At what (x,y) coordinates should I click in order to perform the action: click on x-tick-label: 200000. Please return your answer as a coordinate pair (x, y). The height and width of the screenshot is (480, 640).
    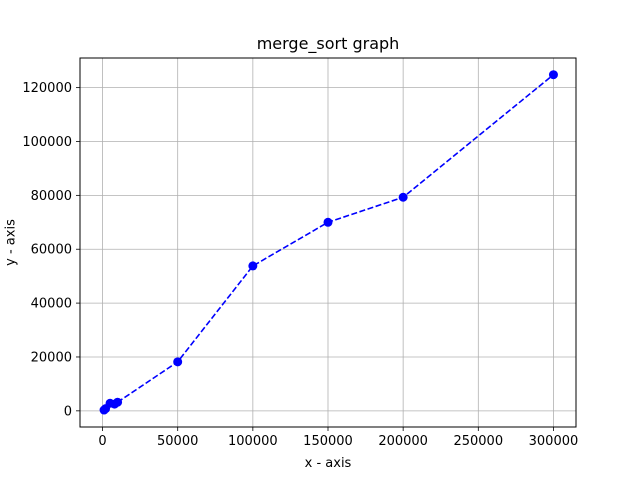
    Looking at the image, I should click on (403, 441).